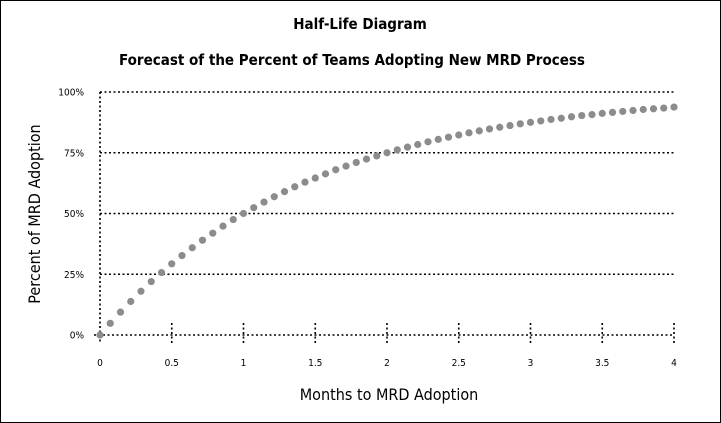  I want to click on x-tick-label: 2.5, so click(459, 363).